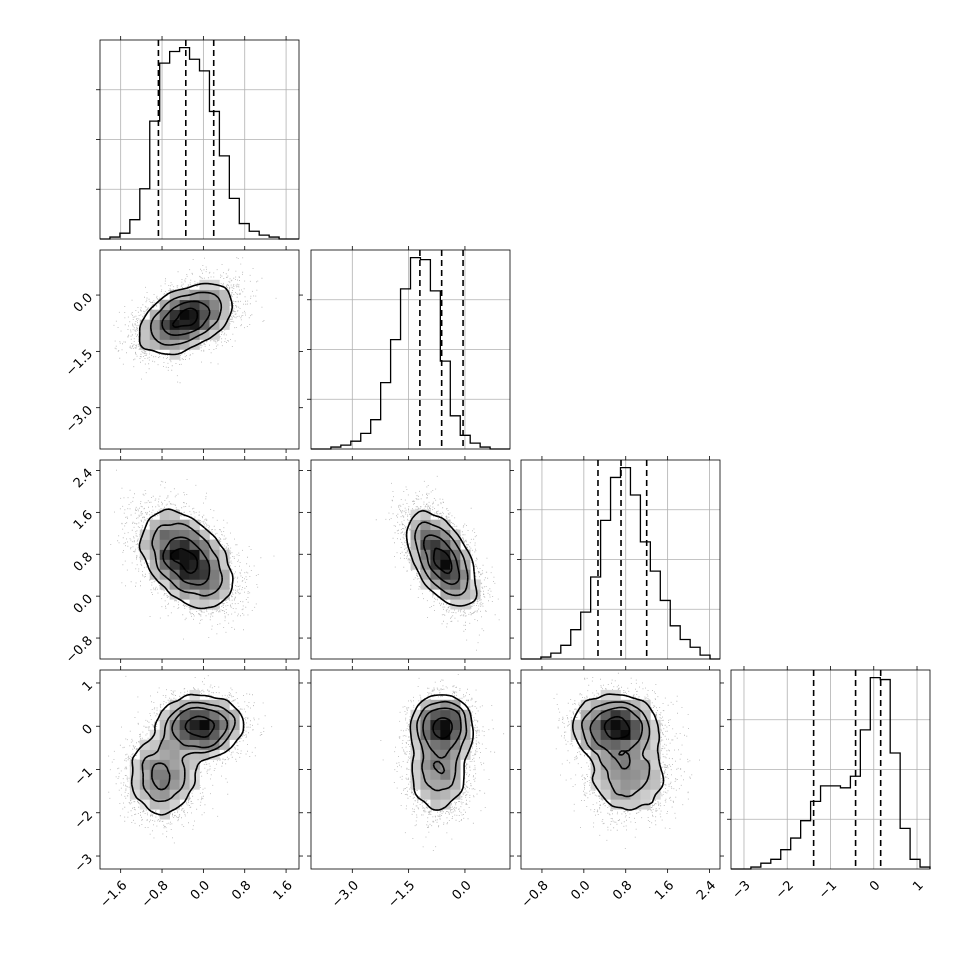  Describe the element at coordinates (828, 890) in the screenshot. I see `x-tick-label: −1` at that location.